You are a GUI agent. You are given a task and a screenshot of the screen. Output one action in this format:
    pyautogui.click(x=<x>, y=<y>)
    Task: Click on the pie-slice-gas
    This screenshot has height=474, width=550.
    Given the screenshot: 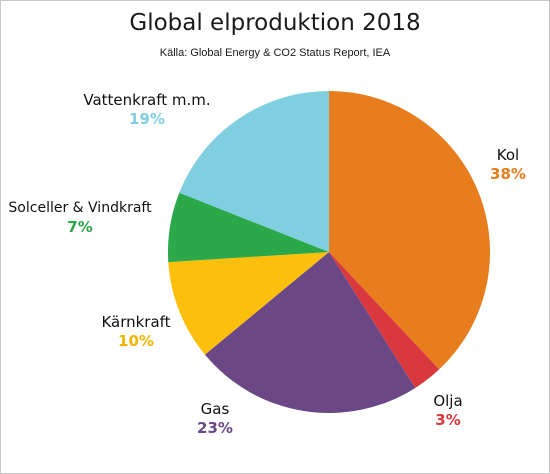 What is the action you would take?
    pyautogui.click(x=310, y=333)
    